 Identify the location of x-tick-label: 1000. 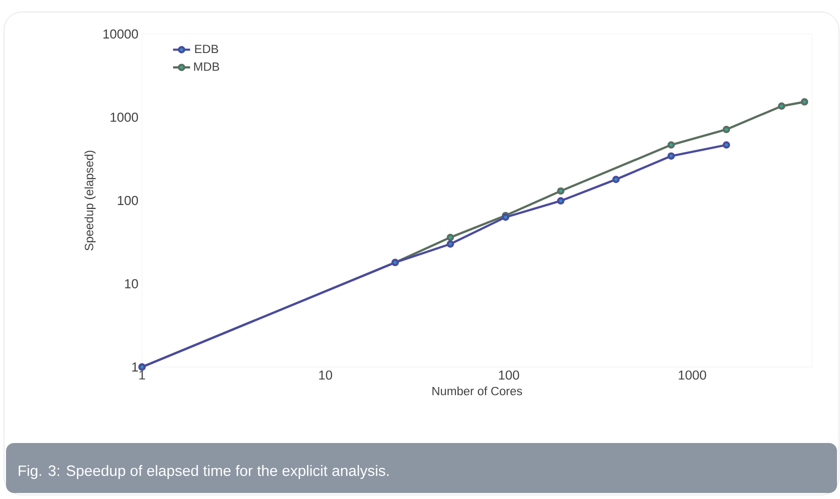
(692, 375).